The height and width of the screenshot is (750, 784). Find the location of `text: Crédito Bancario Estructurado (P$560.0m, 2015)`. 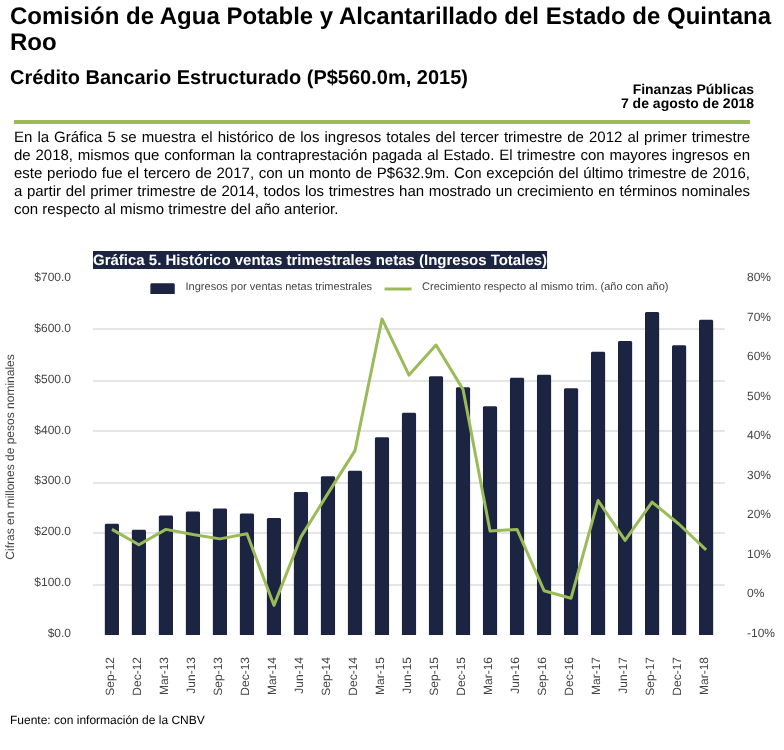

text: Crédito Bancario Estructurado (P$560.0m, 2015) is located at coordinates (239, 79).